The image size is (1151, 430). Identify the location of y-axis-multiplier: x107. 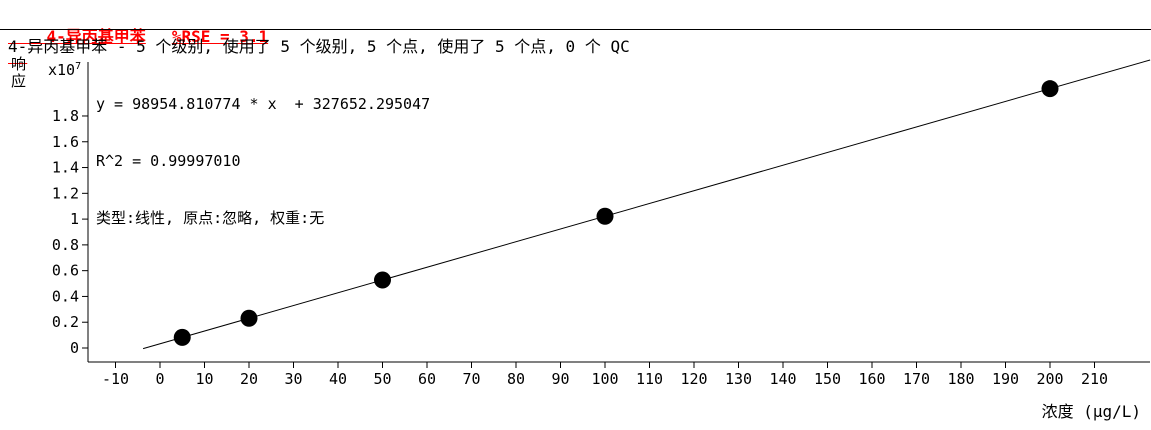
(64, 70).